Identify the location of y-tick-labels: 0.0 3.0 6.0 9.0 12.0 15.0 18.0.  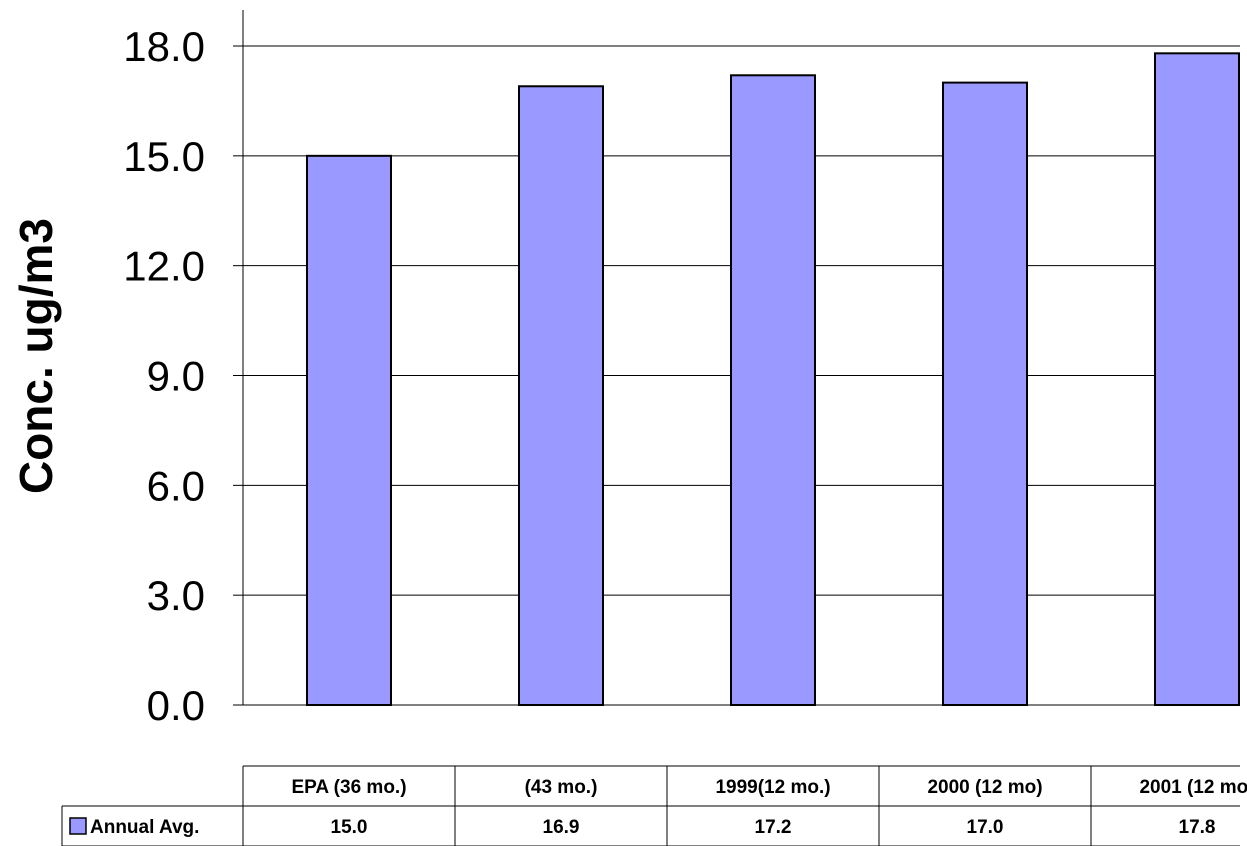
(164, 376).